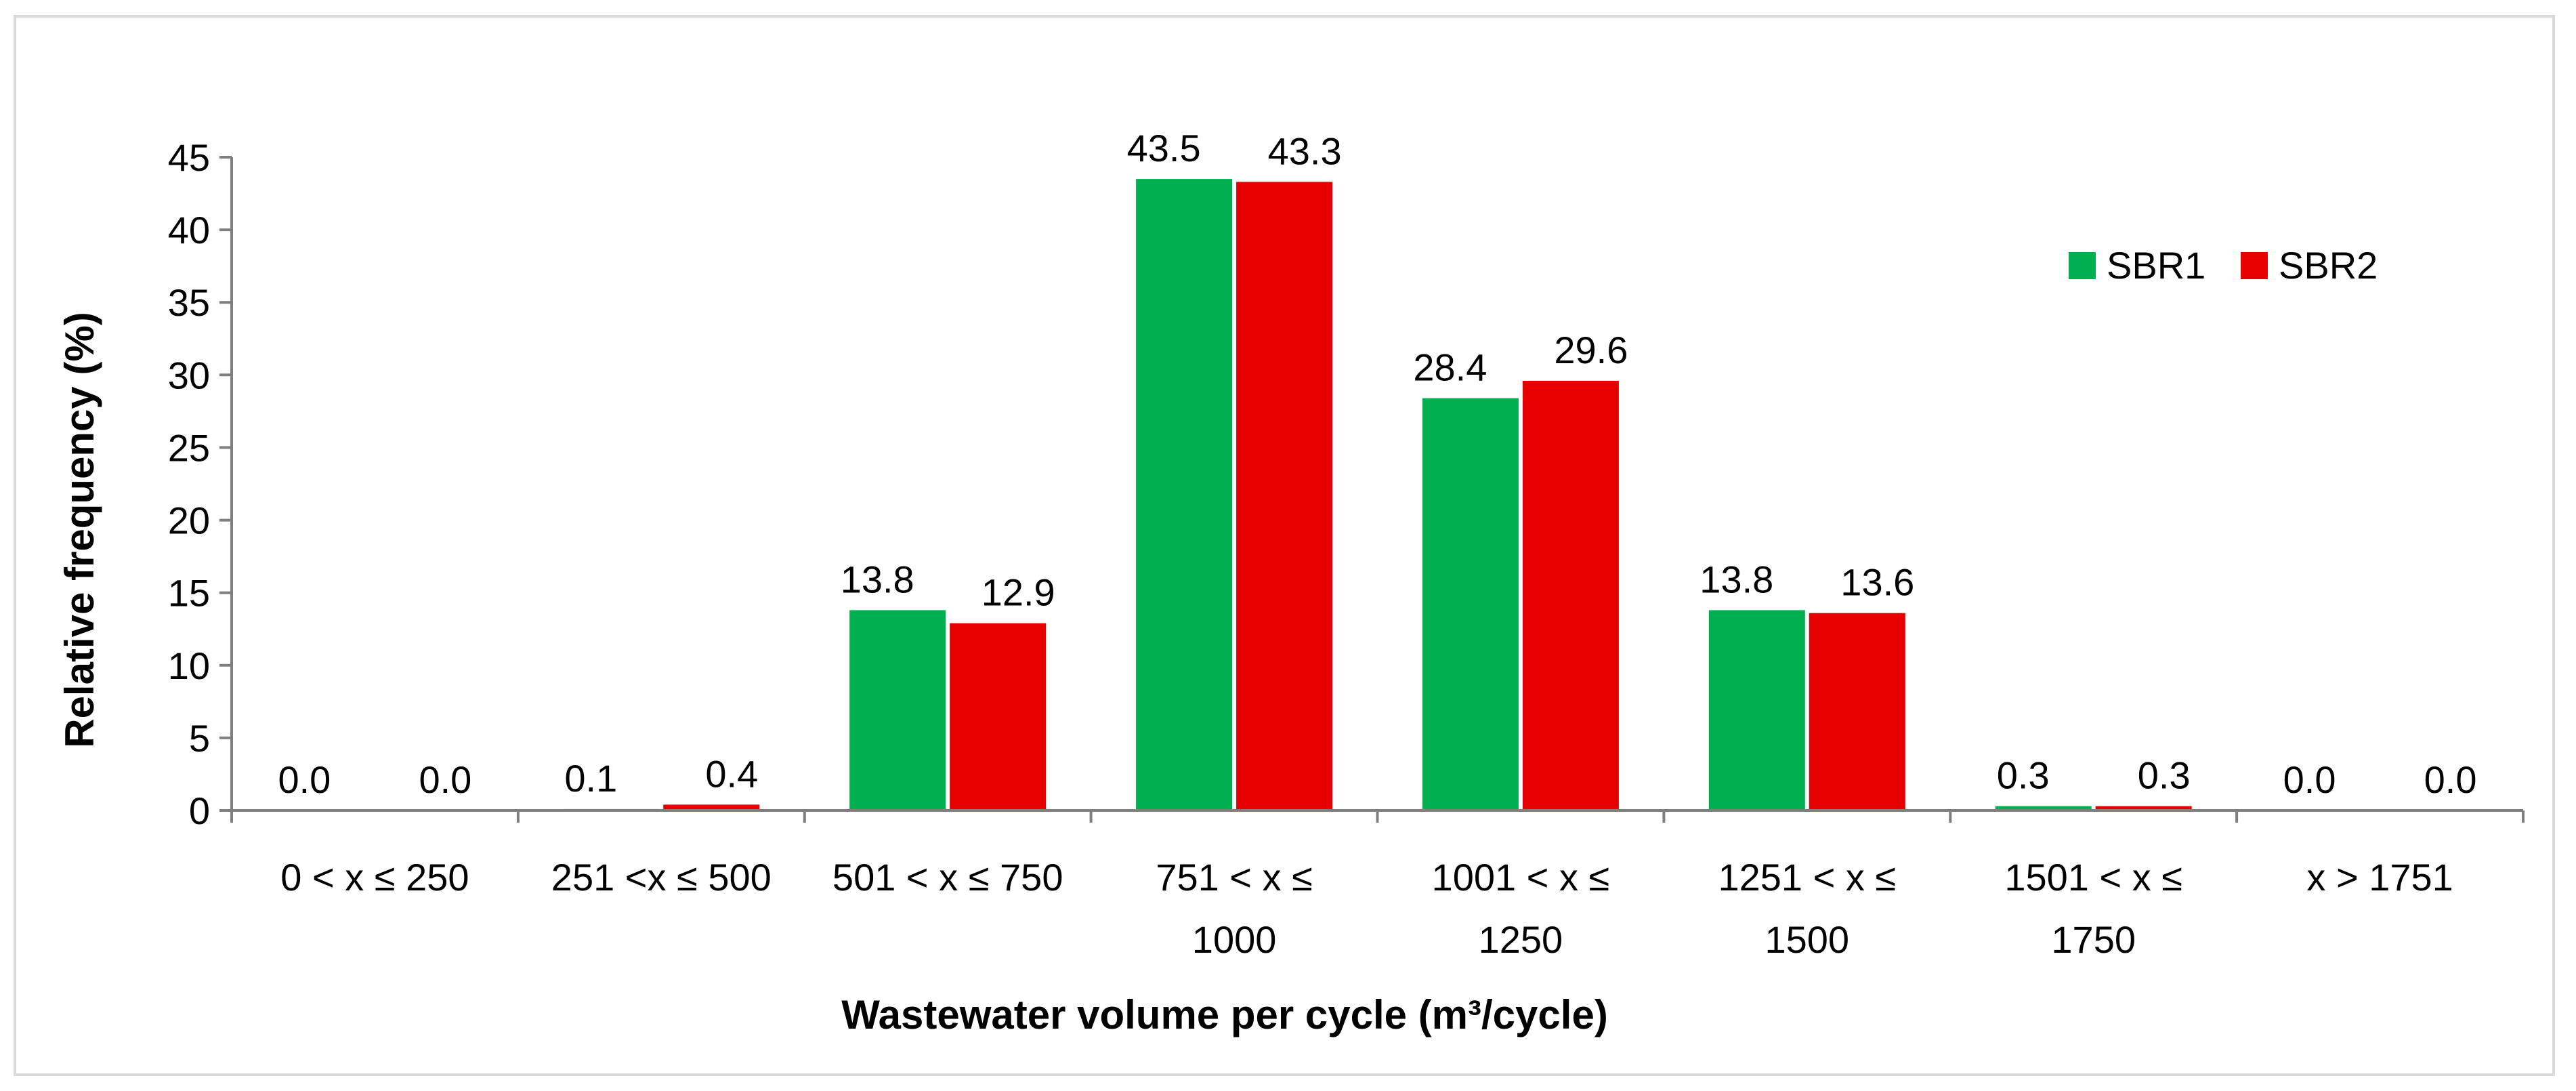 This screenshot has height=1091, width=2576. I want to click on data-label-sbr1-7: 0.3, so click(2024, 775).